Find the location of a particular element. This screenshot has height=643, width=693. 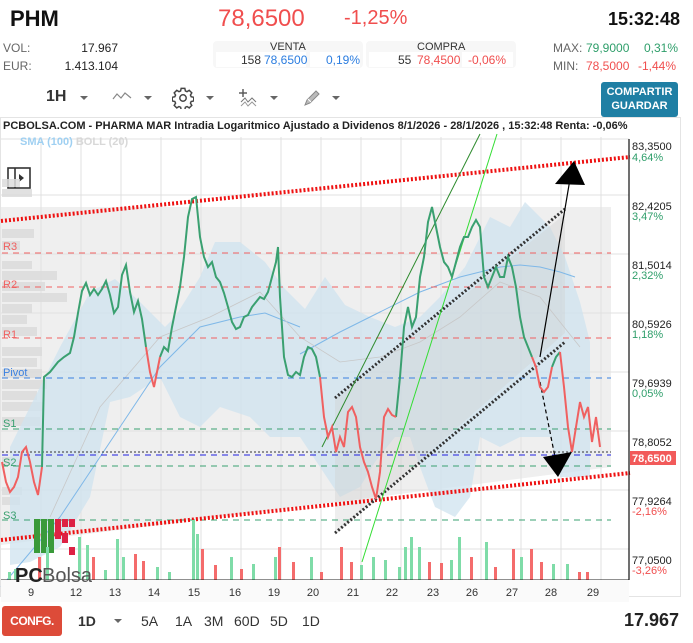

quote-time: 15:32:48 is located at coordinates (644, 19).